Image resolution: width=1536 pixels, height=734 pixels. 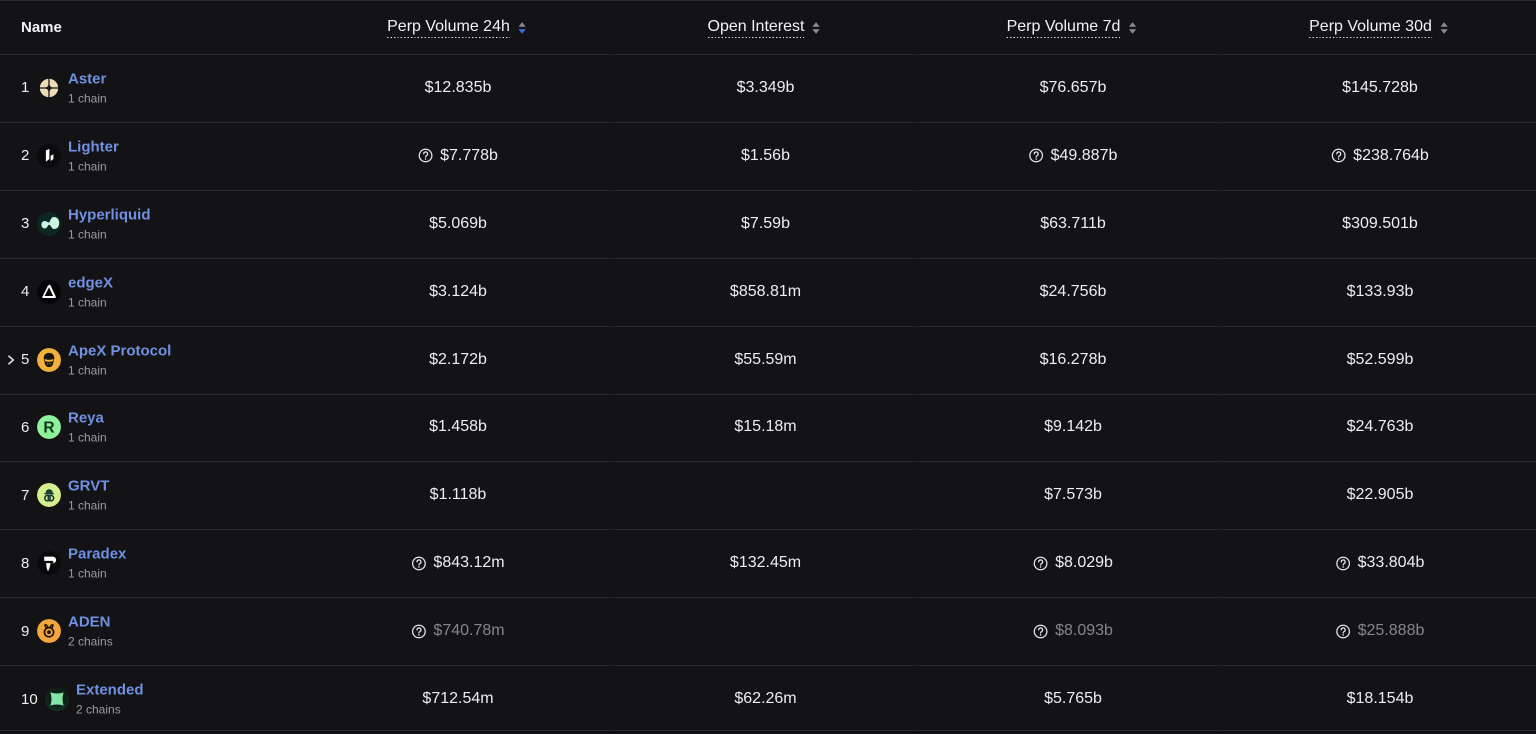 What do you see at coordinates (48, 428) in the screenshot?
I see `svg-text: R` at bounding box center [48, 428].